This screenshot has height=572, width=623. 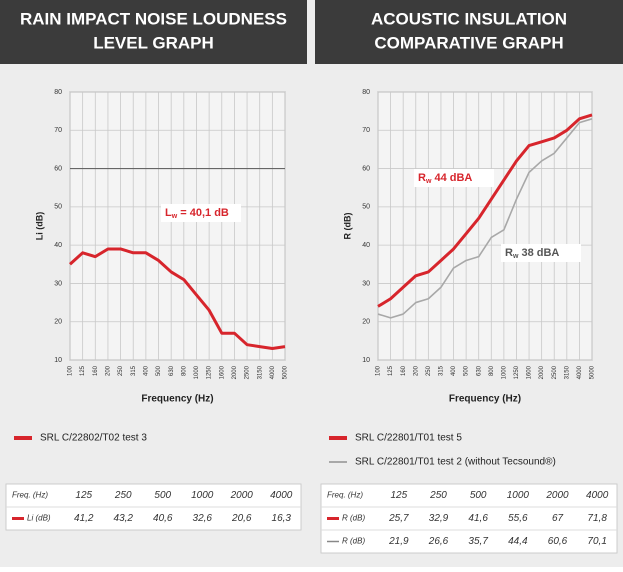 I want to click on annotation: Lw = 40,1 dB, so click(x=197, y=213).